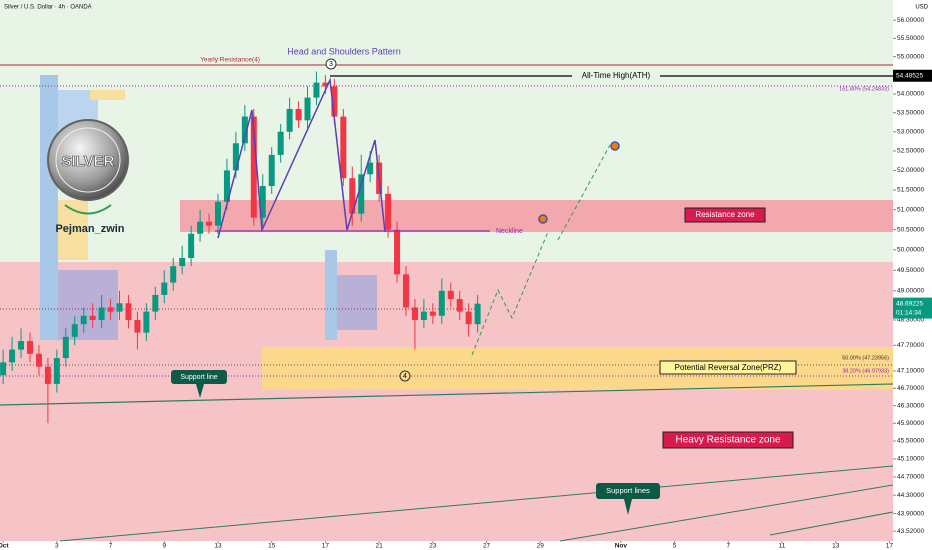 This screenshot has height=550, width=932. What do you see at coordinates (909, 312) in the screenshot?
I see `countdown: 01:14:34` at bounding box center [909, 312].